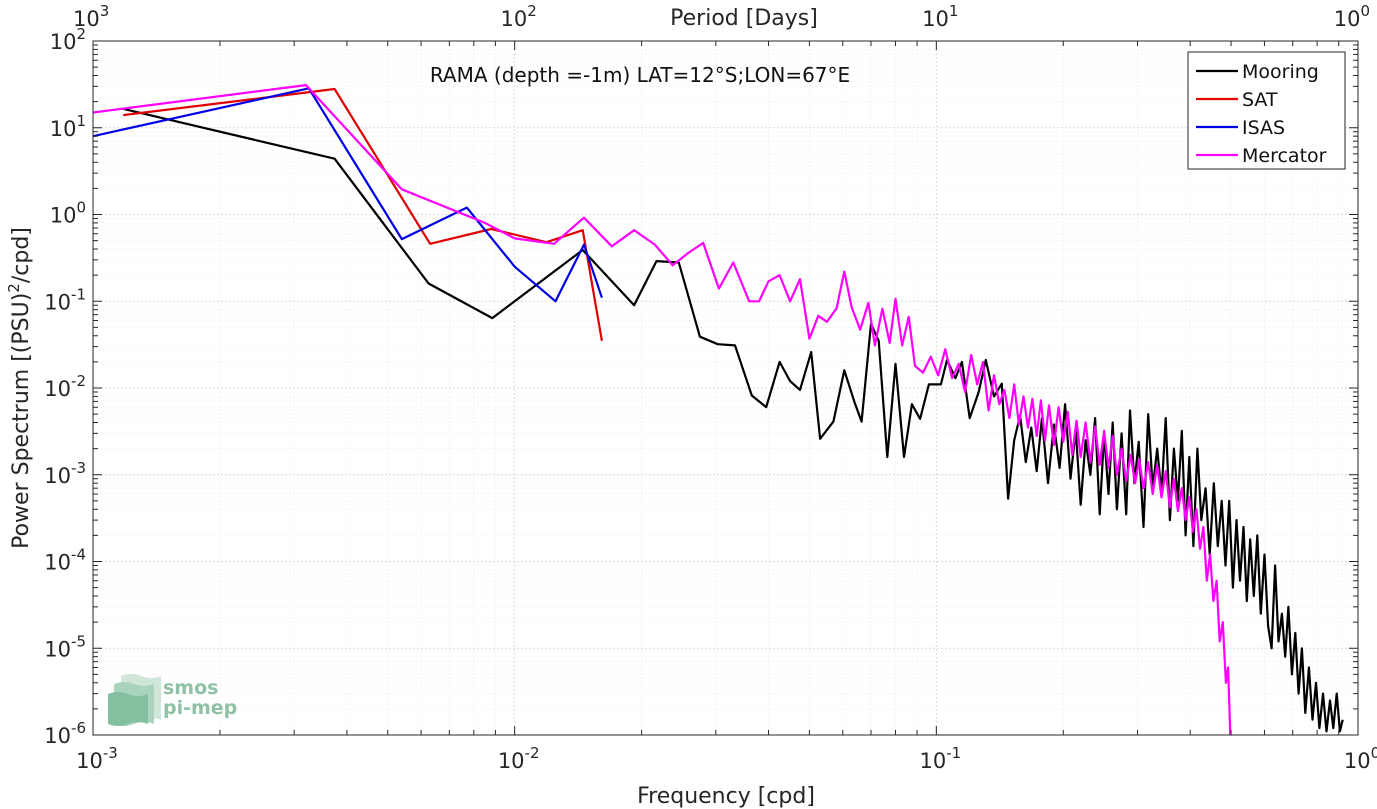  Describe the element at coordinates (953, 753) in the screenshot. I see `x-tick-label-exp: -1` at that location.